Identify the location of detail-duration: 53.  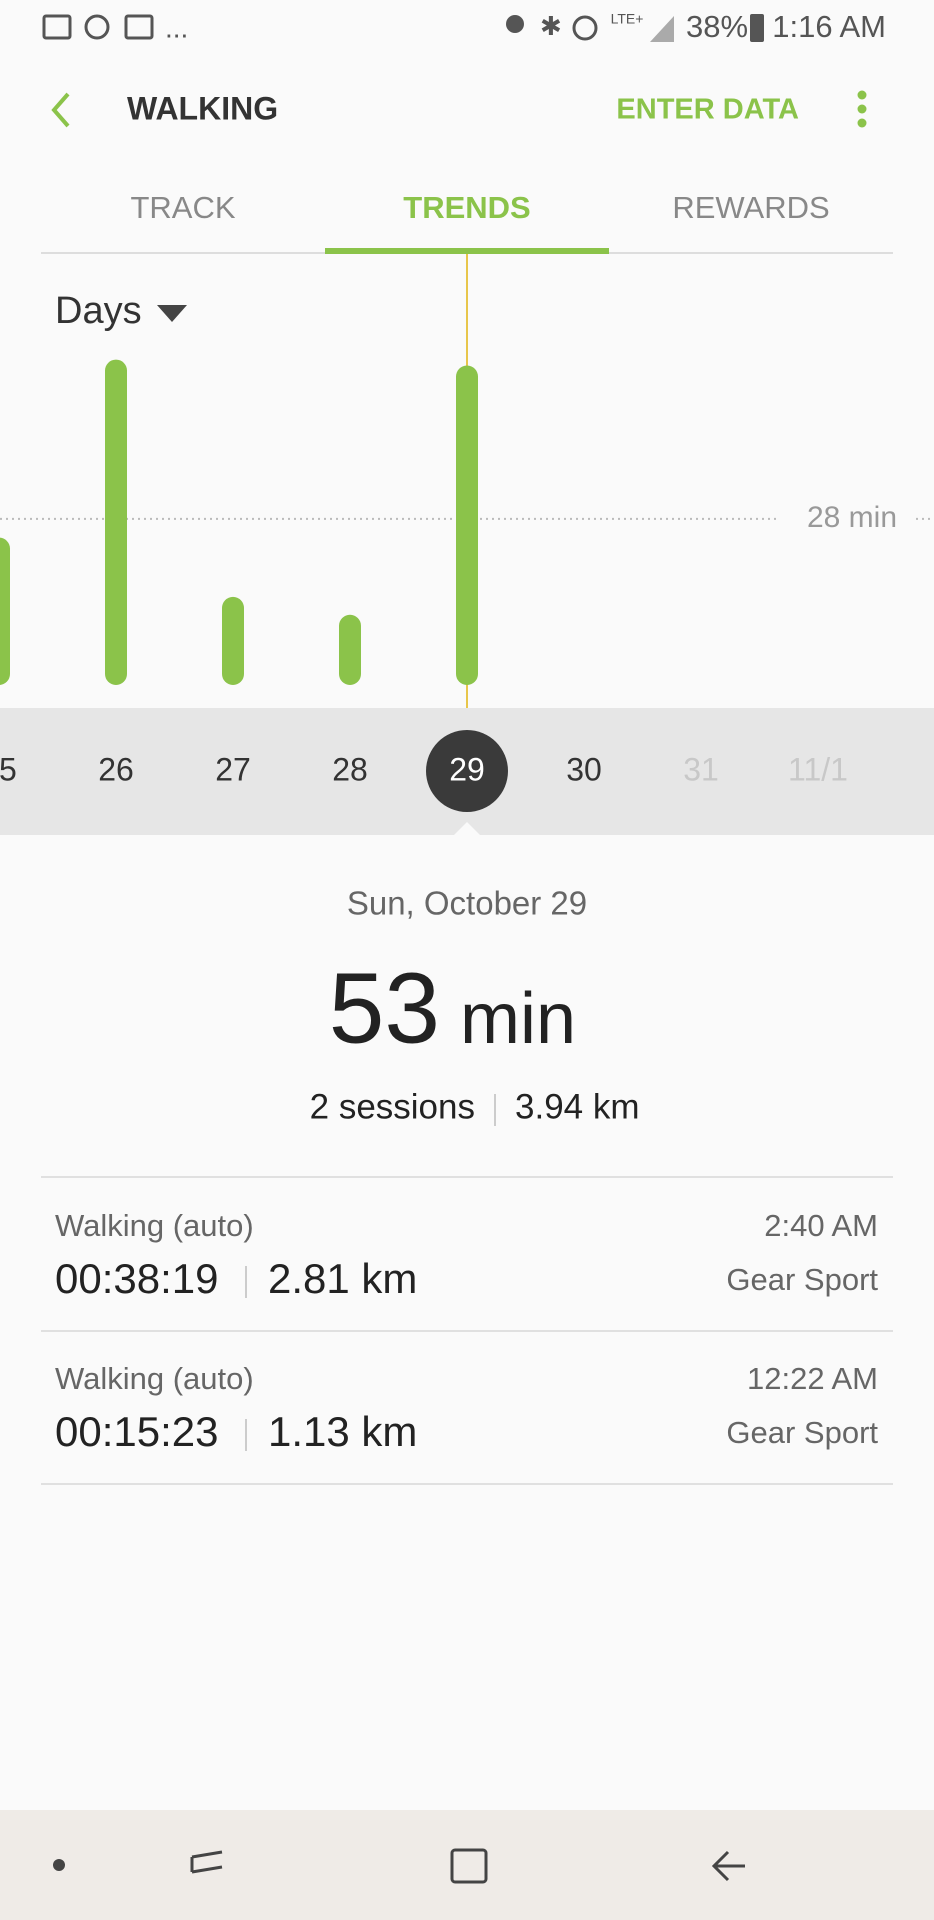
(384, 1008).